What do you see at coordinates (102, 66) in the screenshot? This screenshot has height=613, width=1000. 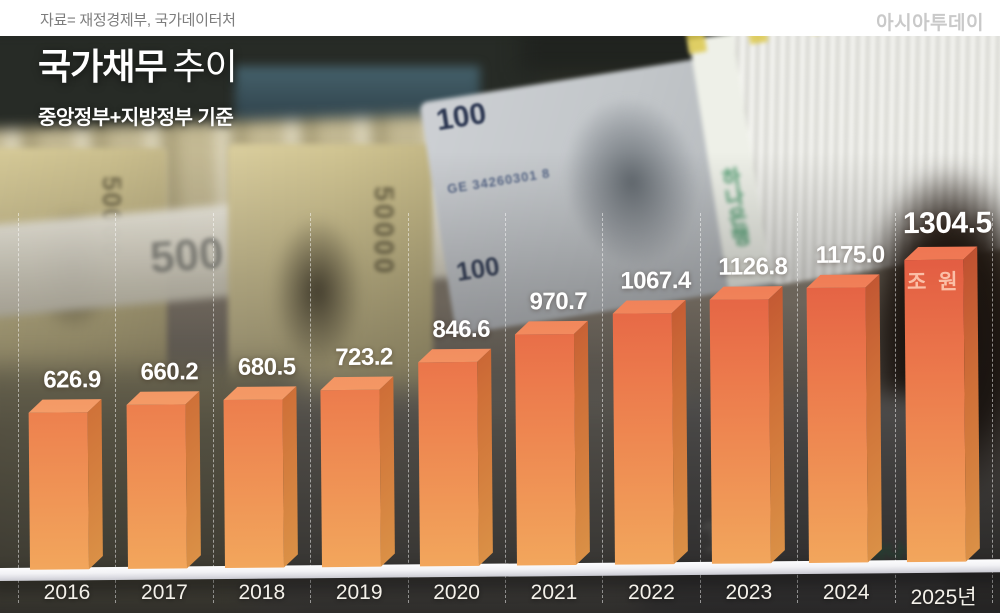 I see `title-strong: 국가채무` at bounding box center [102, 66].